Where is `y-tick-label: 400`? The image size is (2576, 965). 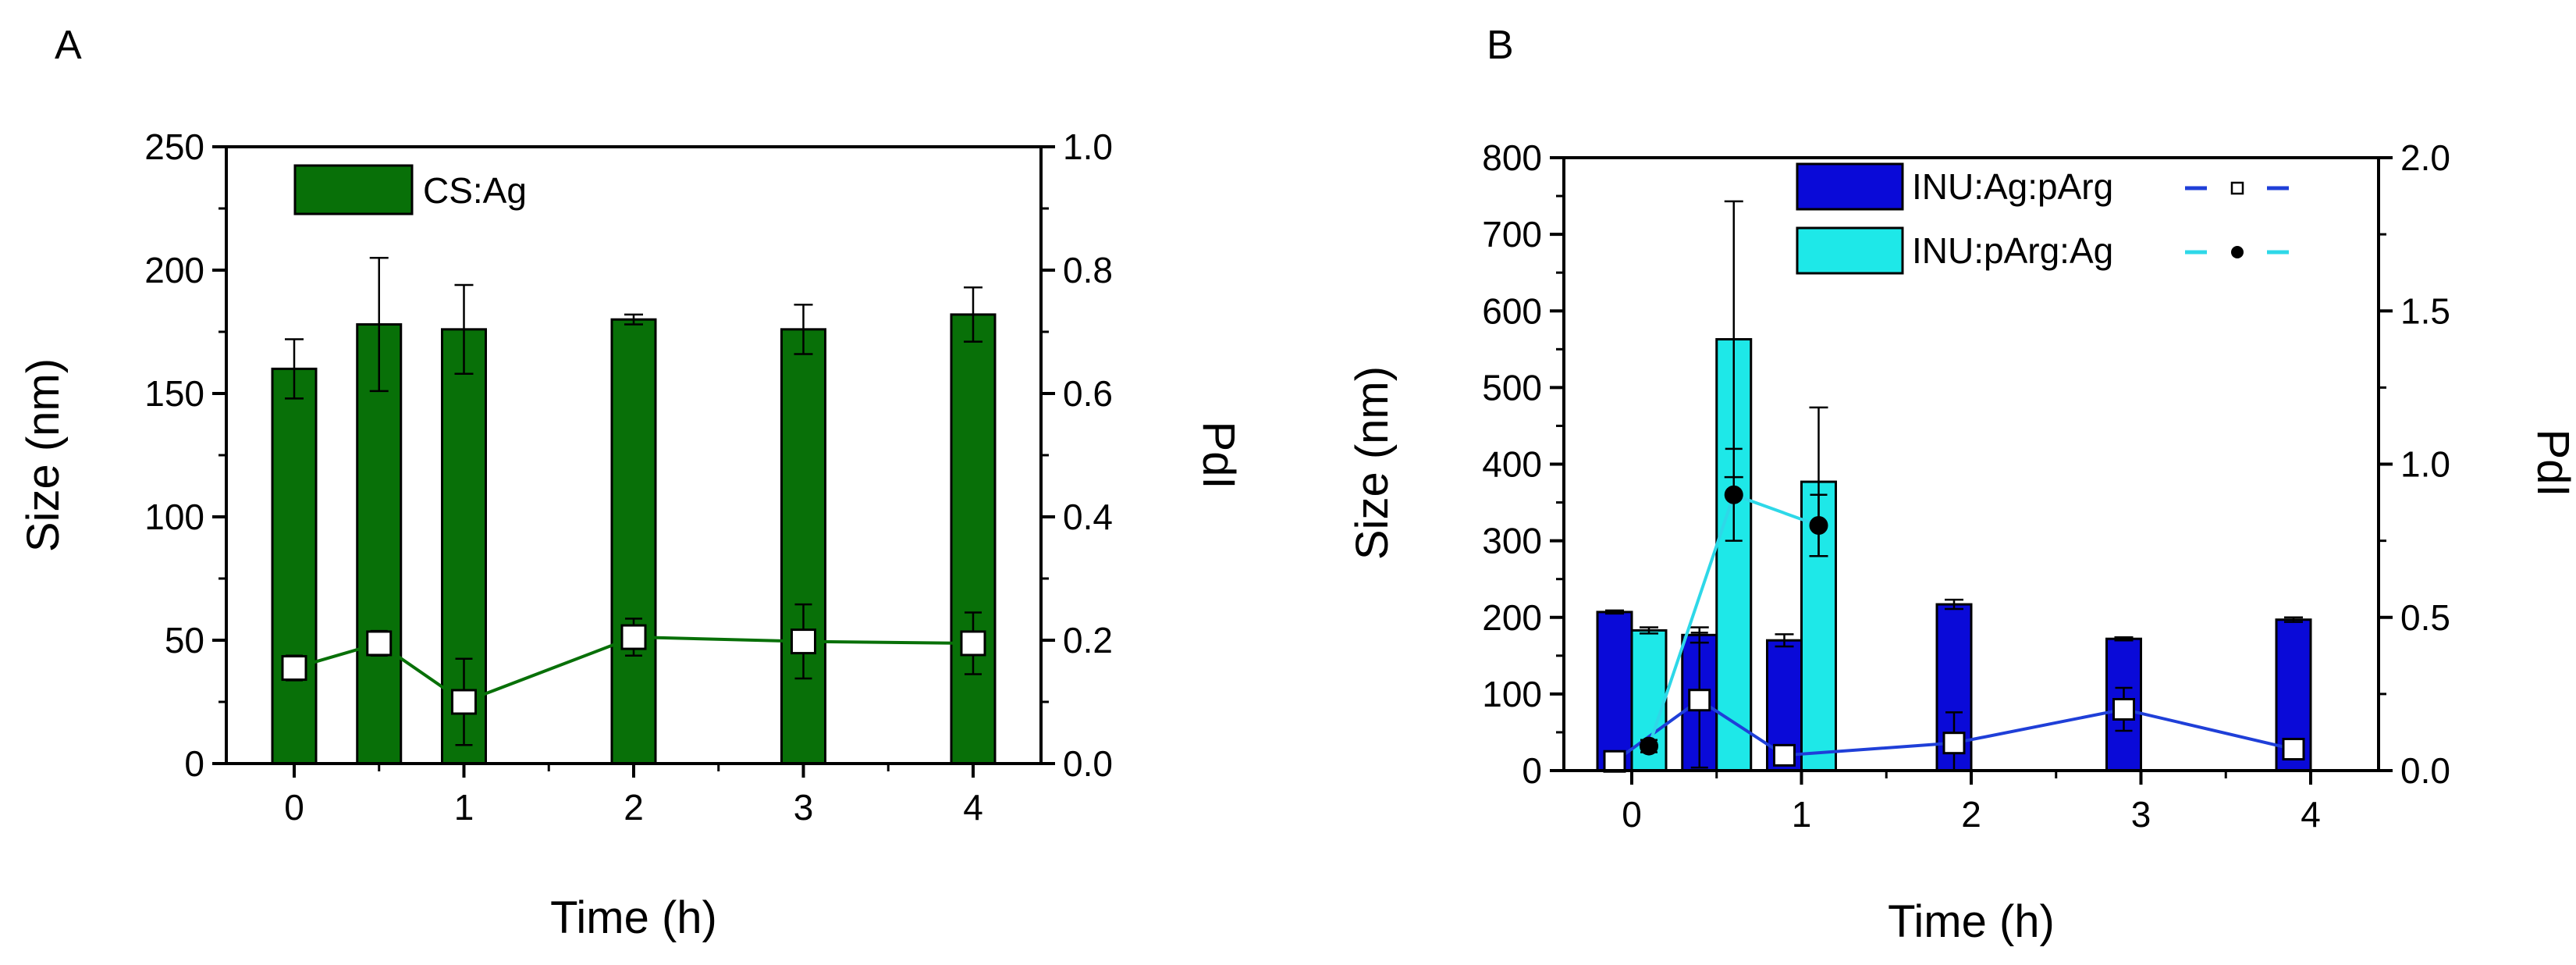
y-tick-label: 400 is located at coordinates (1512, 464).